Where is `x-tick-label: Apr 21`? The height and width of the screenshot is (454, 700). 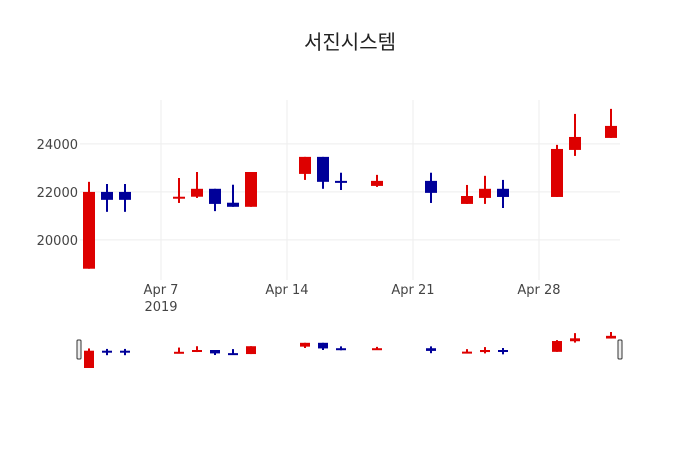 x-tick-label: Apr 21 is located at coordinates (412, 290).